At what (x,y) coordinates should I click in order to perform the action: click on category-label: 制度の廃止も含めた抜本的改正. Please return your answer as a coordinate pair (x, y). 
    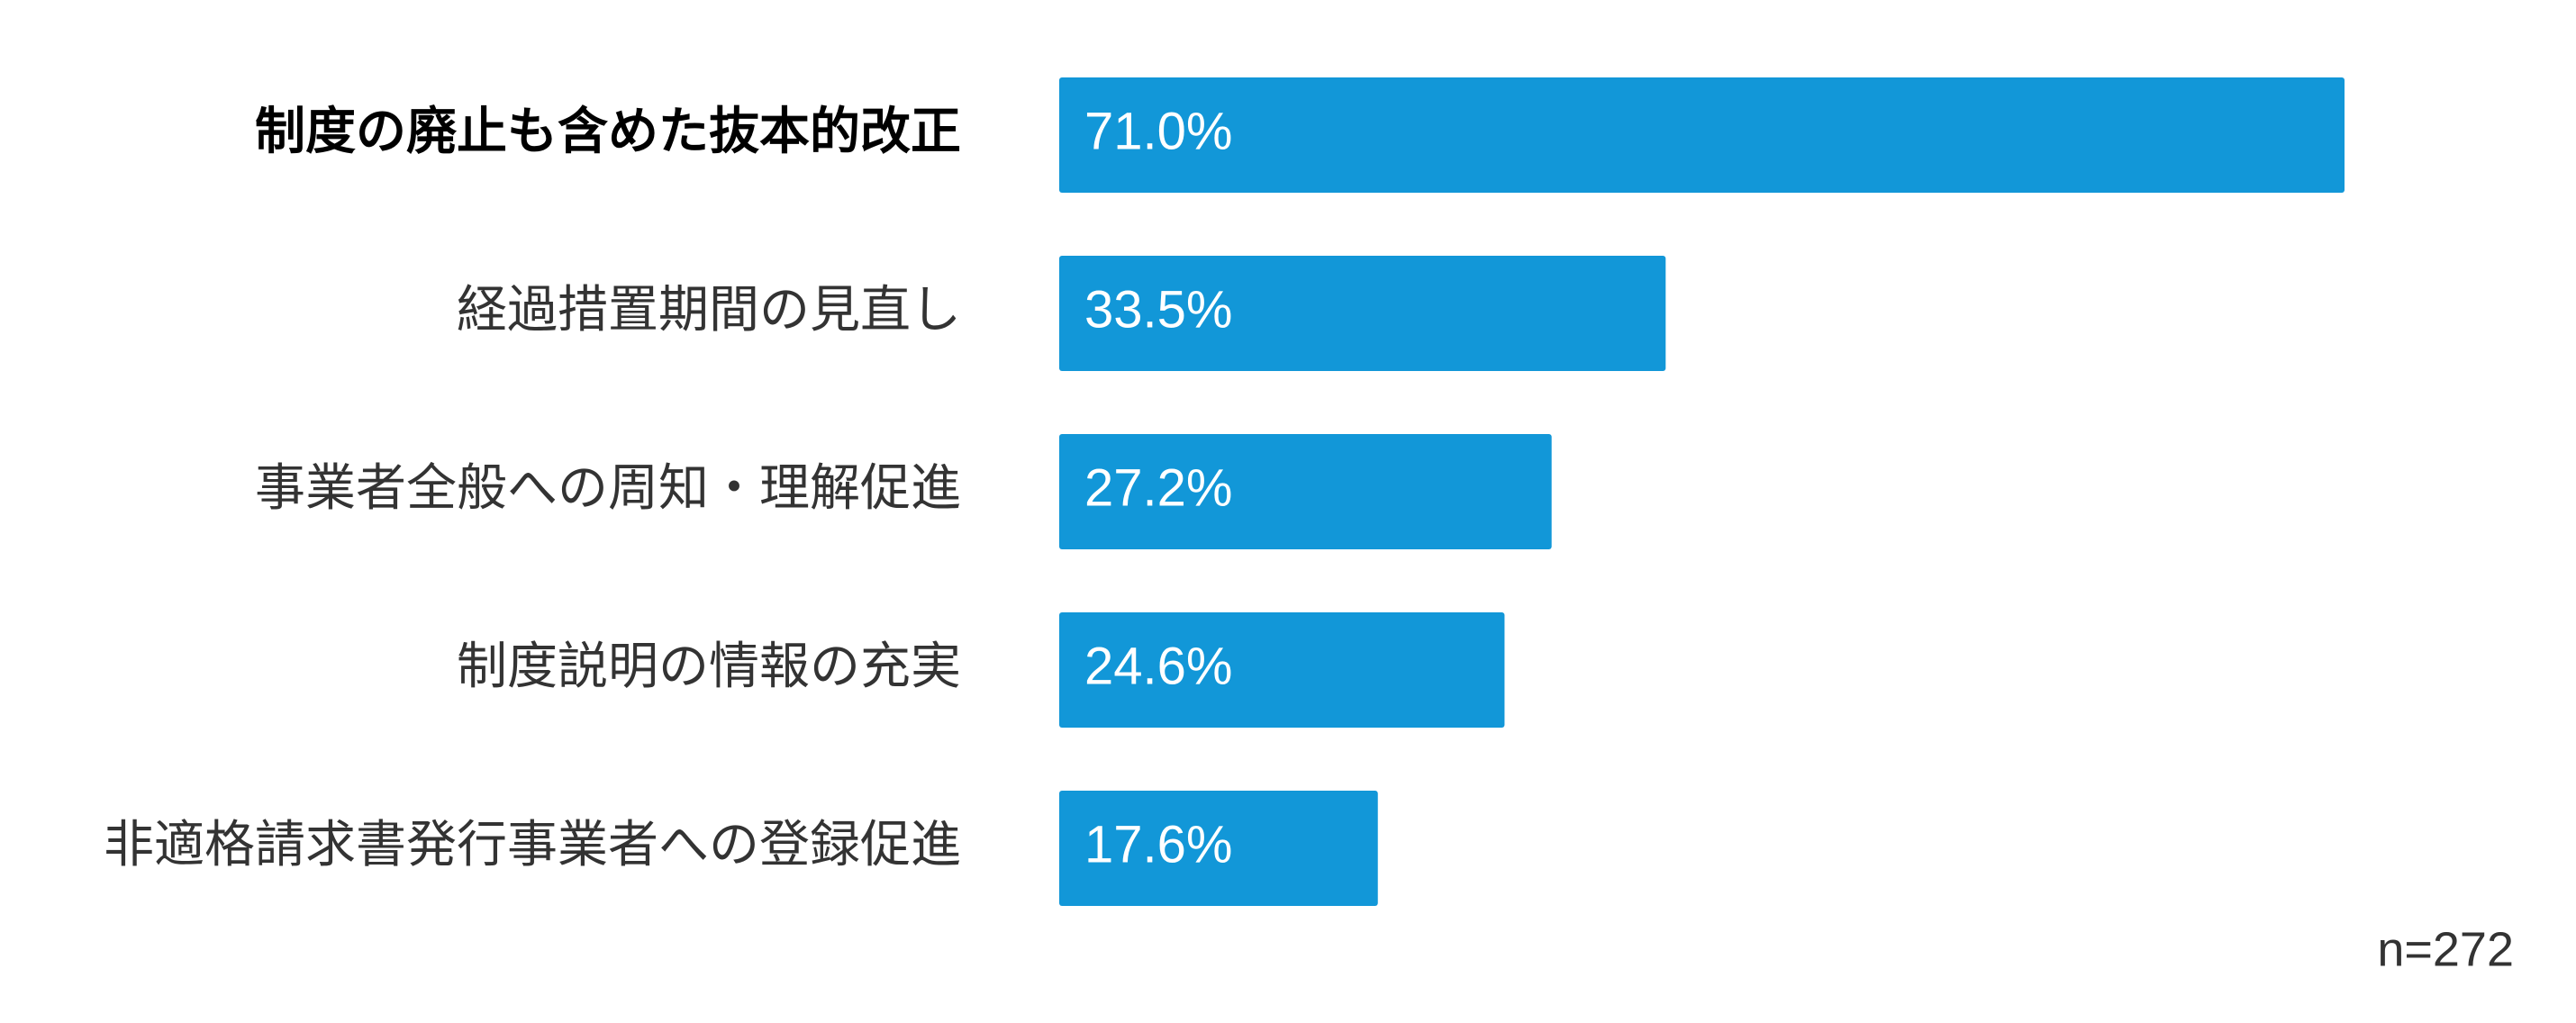
    Looking at the image, I should click on (608, 132).